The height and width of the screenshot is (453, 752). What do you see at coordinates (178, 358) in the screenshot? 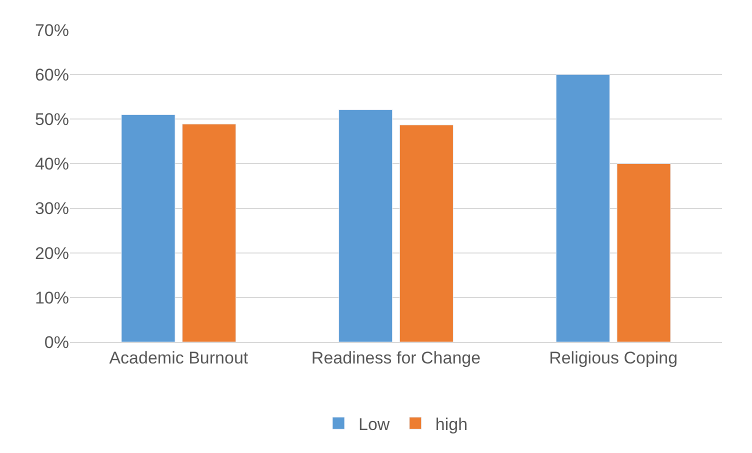
I see `x-tick-label: Academic Burnout` at bounding box center [178, 358].